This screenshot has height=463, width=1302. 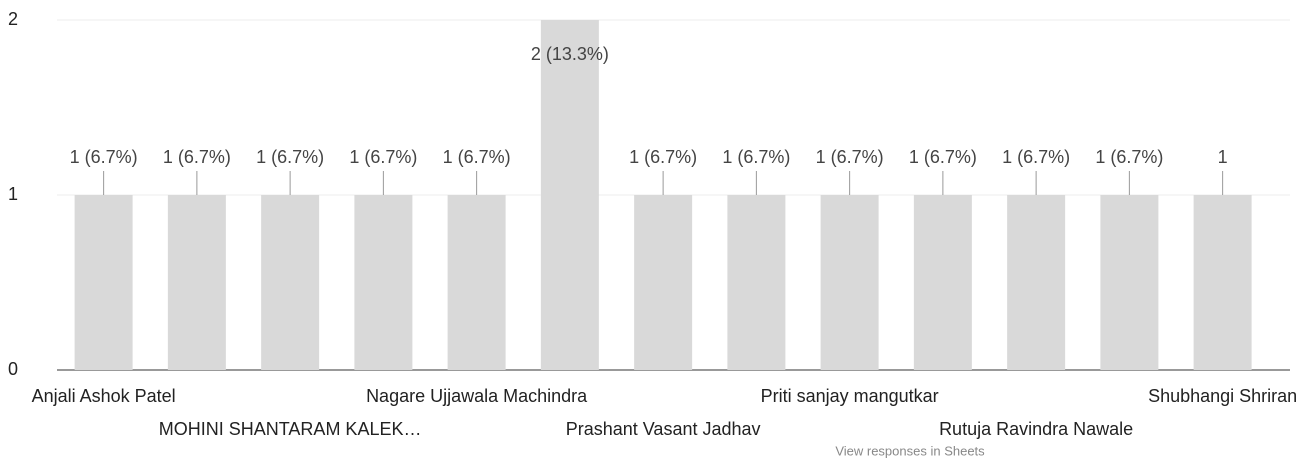 I want to click on view-responses-link: View responses in Sheets, so click(x=910, y=450).